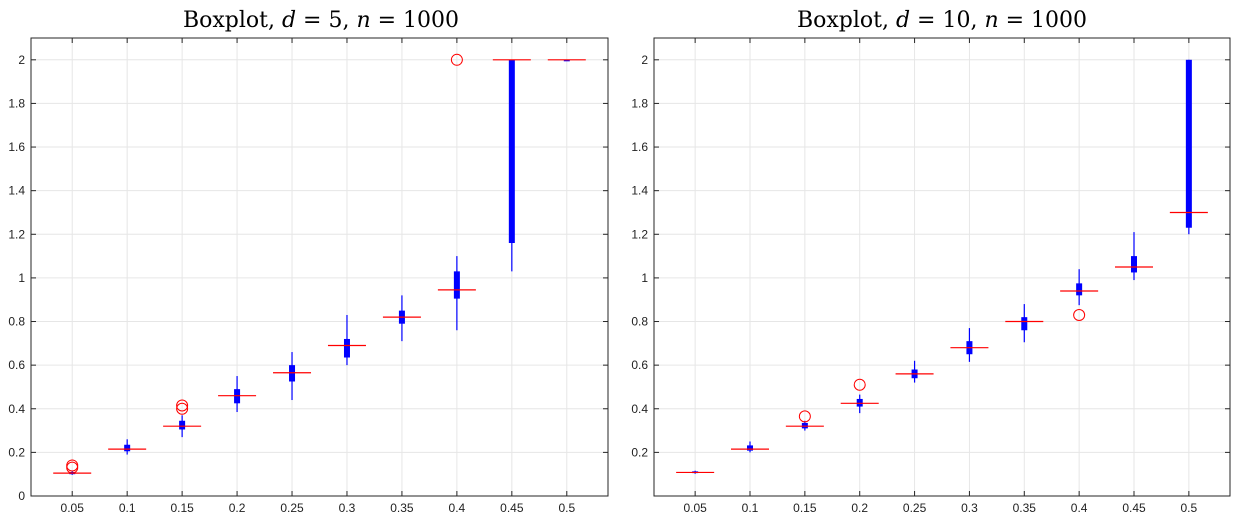 Image resolution: width=1244 pixels, height=518 pixels. Describe the element at coordinates (947, 20) in the screenshot. I see `title-value: = 10,` at that location.